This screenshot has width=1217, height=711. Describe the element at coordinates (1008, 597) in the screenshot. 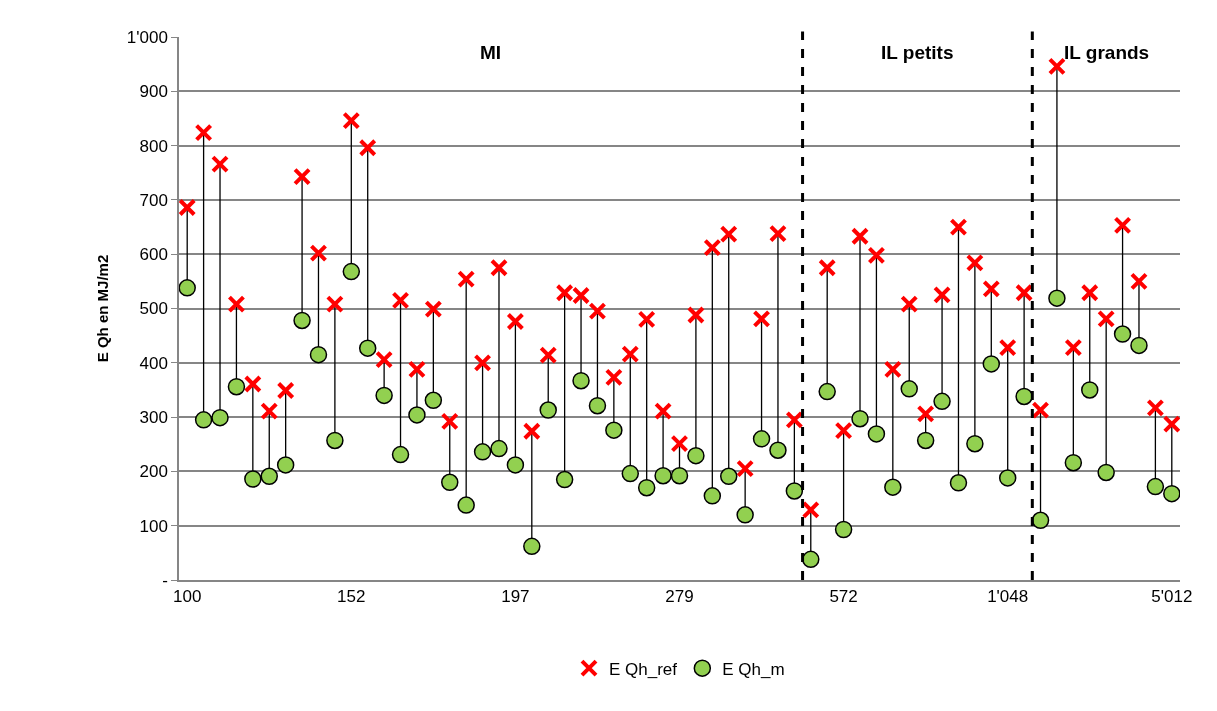

I see `x-tick-label: 1'048` at that location.